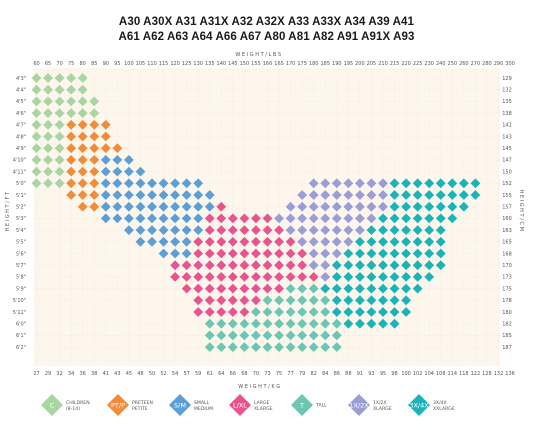 Image resolution: width=533 pixels, height=430 pixels. Describe the element at coordinates (21, 289) in the screenshot. I see `height-ft-tick: 5'9"` at that location.